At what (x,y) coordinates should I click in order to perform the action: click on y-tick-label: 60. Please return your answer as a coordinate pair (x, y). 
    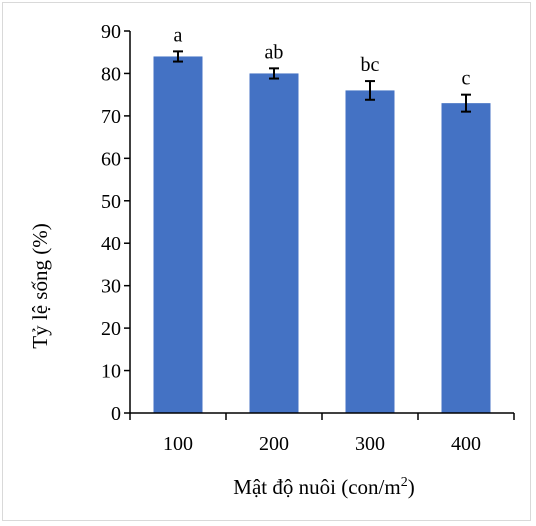
    Looking at the image, I should click on (111, 159).